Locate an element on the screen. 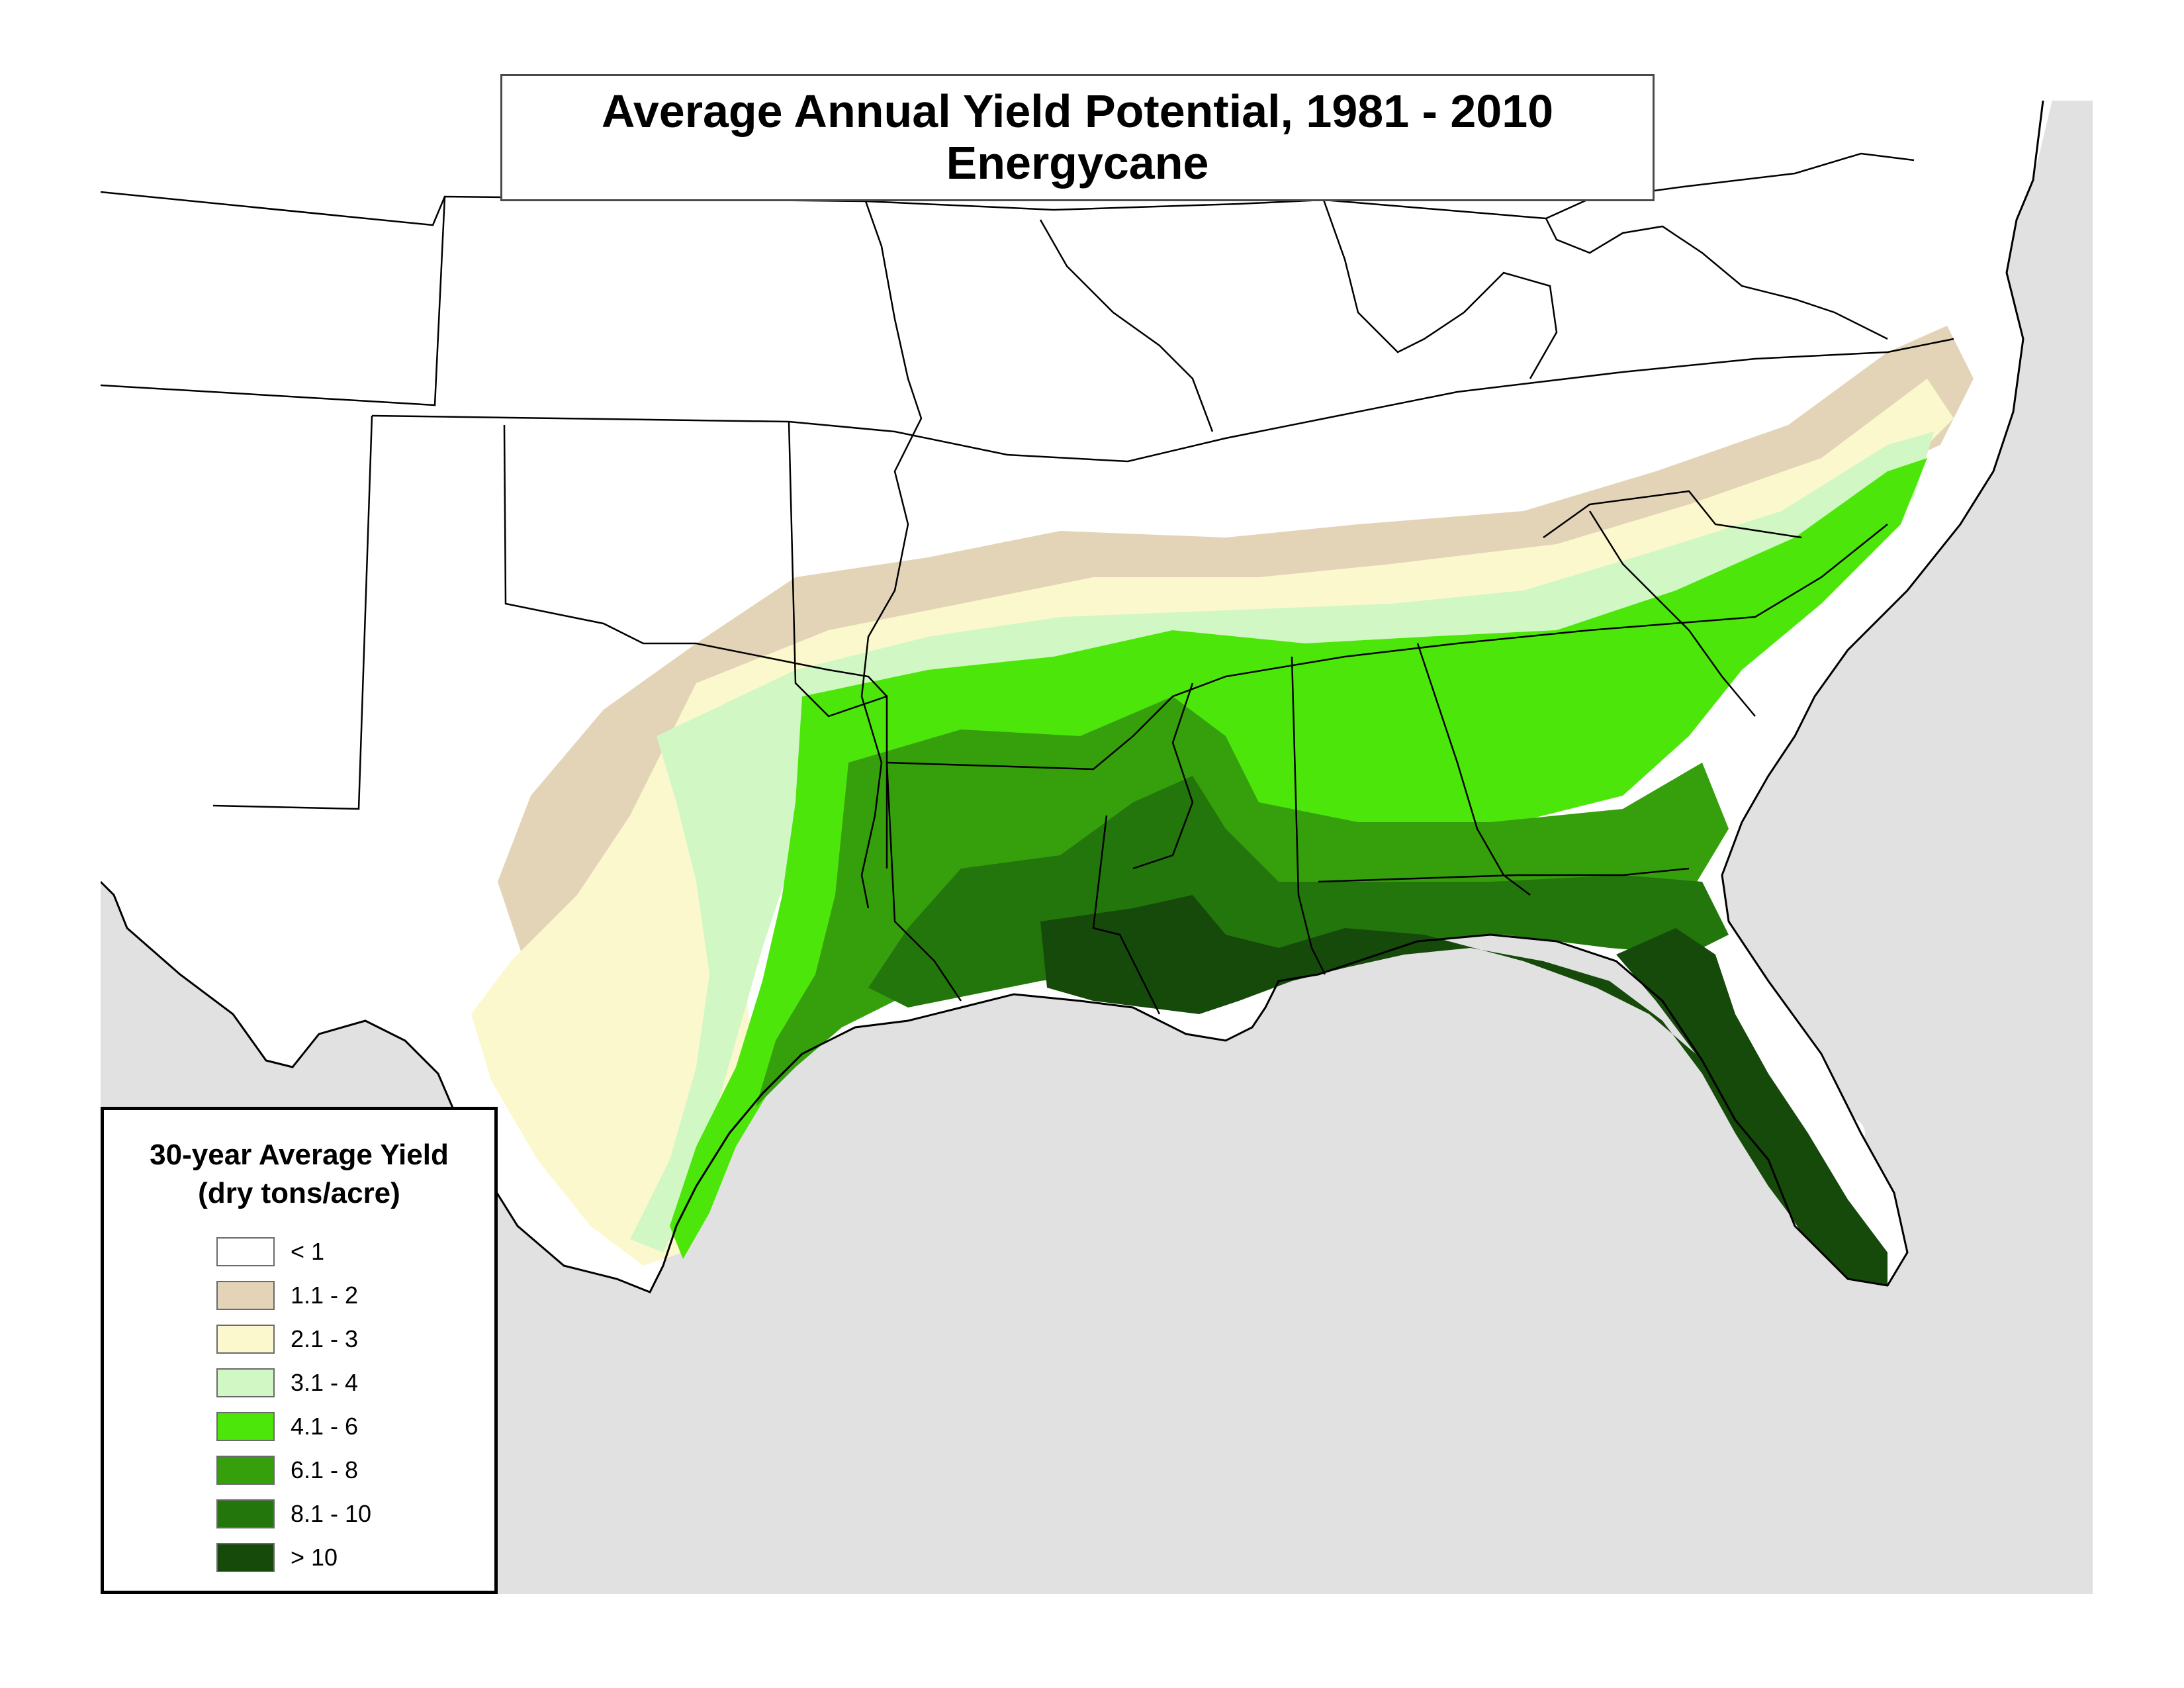  legend-label: 4.1 - 6 is located at coordinates (325, 1426).